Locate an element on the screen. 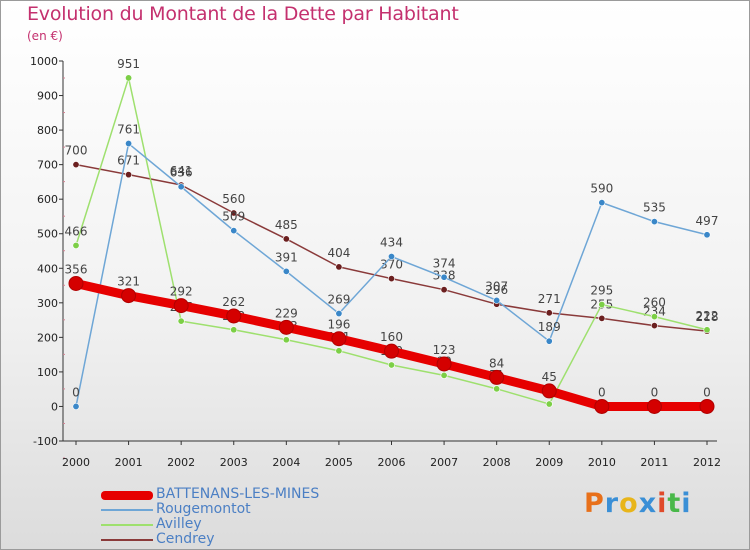 The image size is (750, 550). data-label: 370 is located at coordinates (391, 265).